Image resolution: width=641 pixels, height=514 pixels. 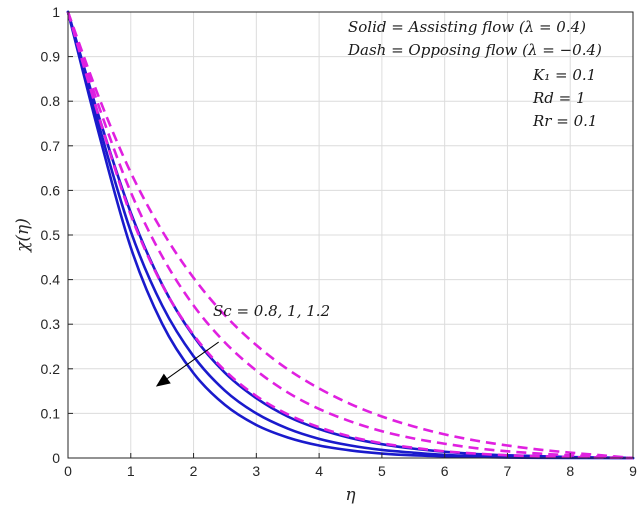 I want to click on y-tick-label: 0.1, so click(x=51, y=413).